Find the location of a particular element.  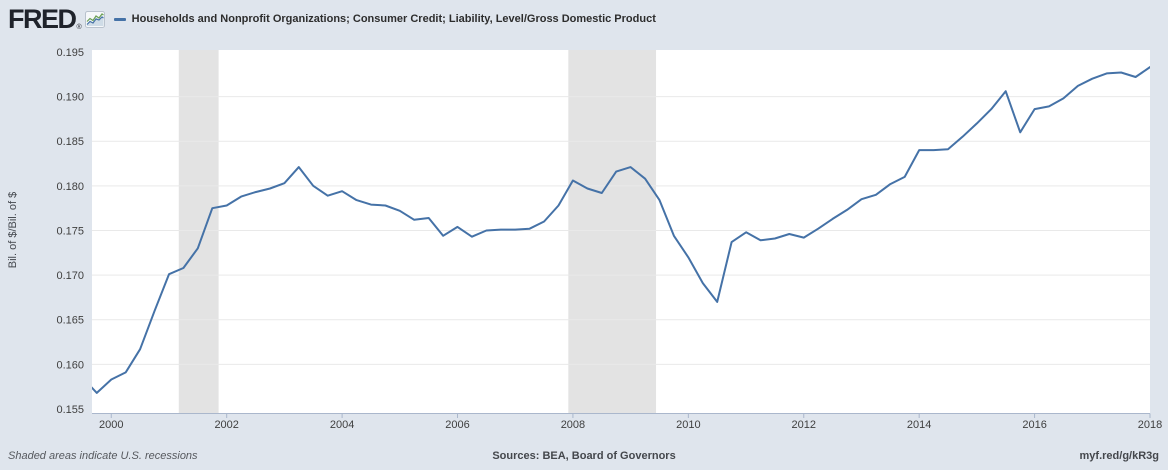

x-axis-tick-label: 2006 is located at coordinates (457, 425).